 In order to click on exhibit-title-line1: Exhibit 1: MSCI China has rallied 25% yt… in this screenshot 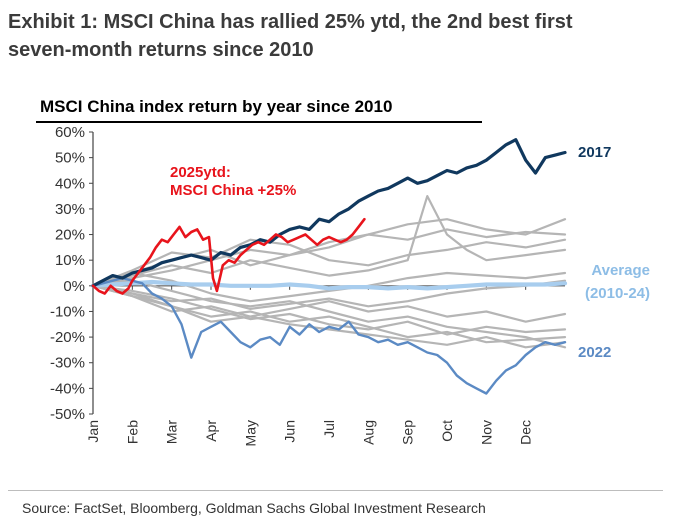, I will do `click(290, 22)`.